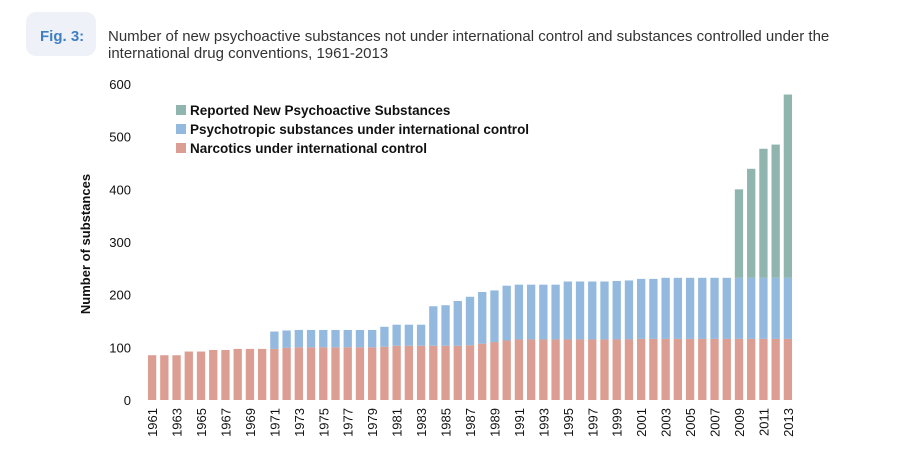  Describe the element at coordinates (482, 371) in the screenshot. I see `bar-segment-series-0-1988` at that location.